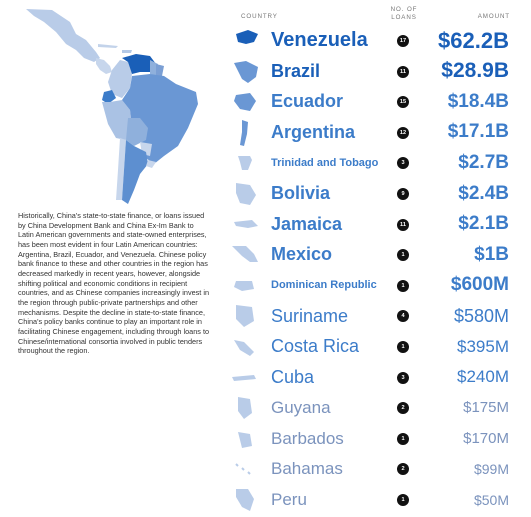 The width and height of the screenshot is (531, 517). What do you see at coordinates (325, 162) in the screenshot?
I see `country-name: Trinidad and Tobago` at bounding box center [325, 162].